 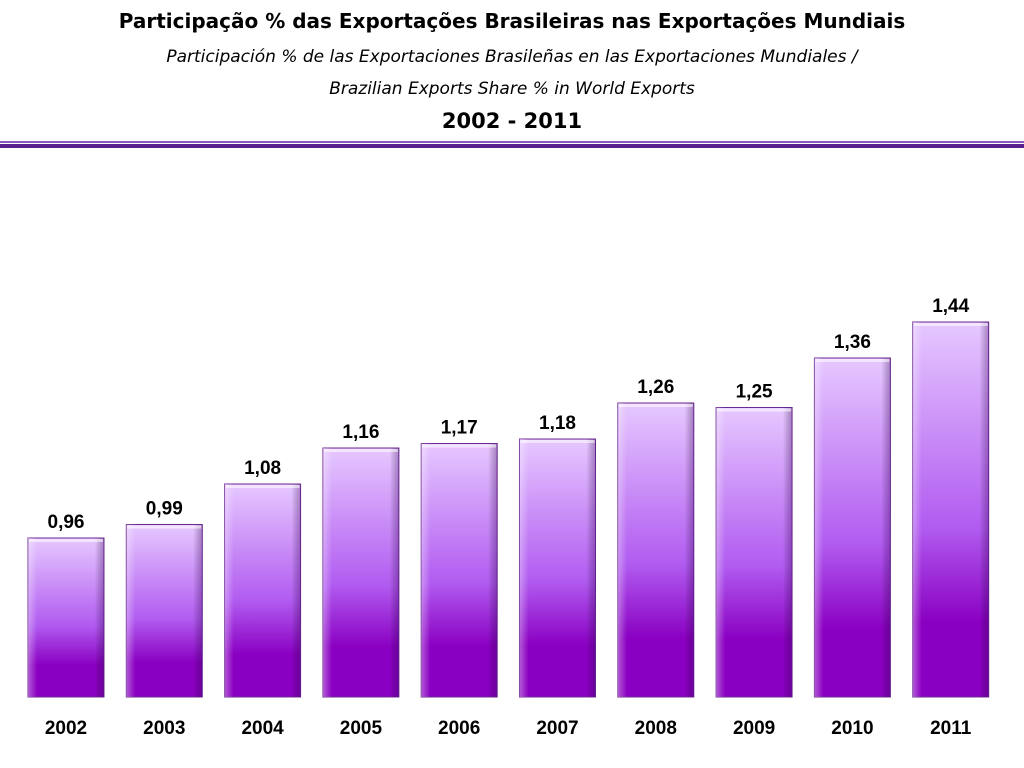 I want to click on x-tick-label-2003: 2003, so click(x=164, y=728).